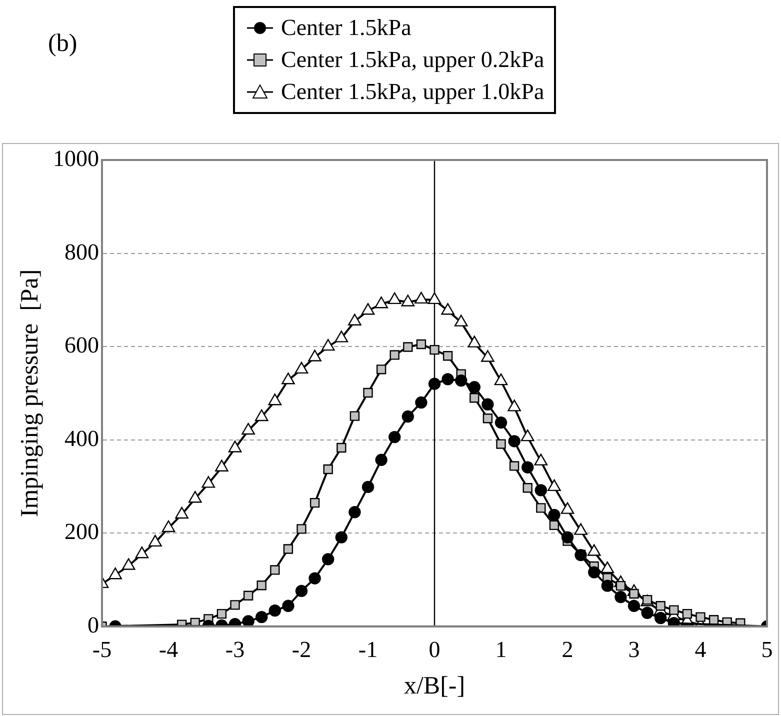 The image size is (781, 716). Describe the element at coordinates (634, 649) in the screenshot. I see `x-tick-label: 3` at that location.